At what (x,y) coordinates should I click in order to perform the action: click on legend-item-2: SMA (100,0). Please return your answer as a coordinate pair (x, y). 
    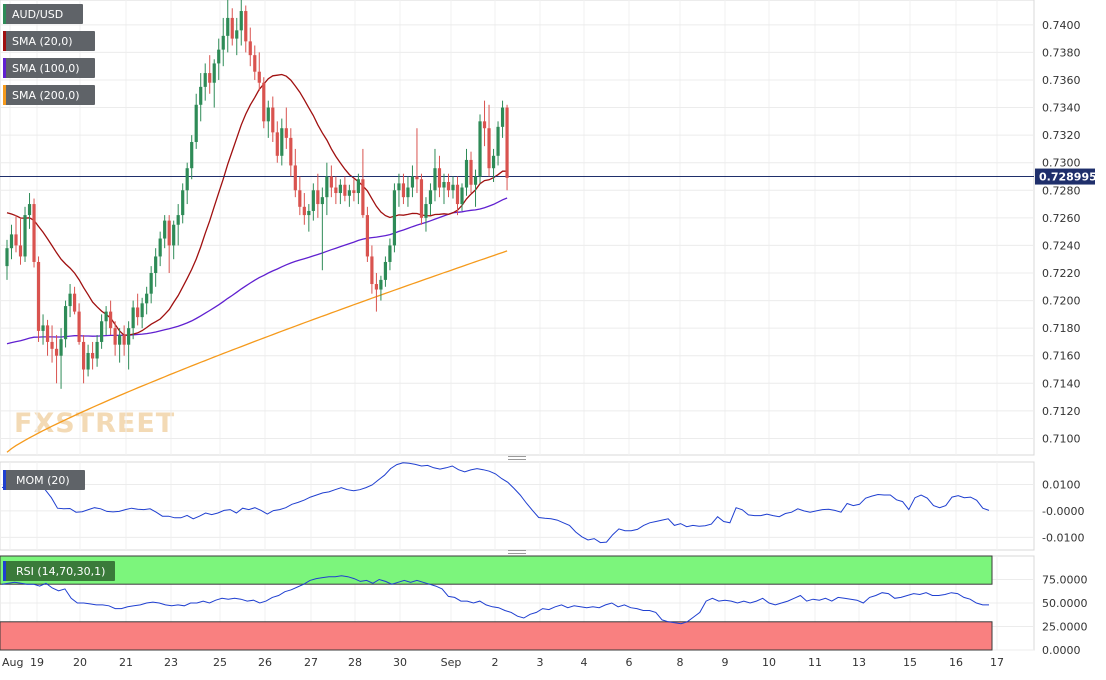
    Looking at the image, I should click on (49, 68).